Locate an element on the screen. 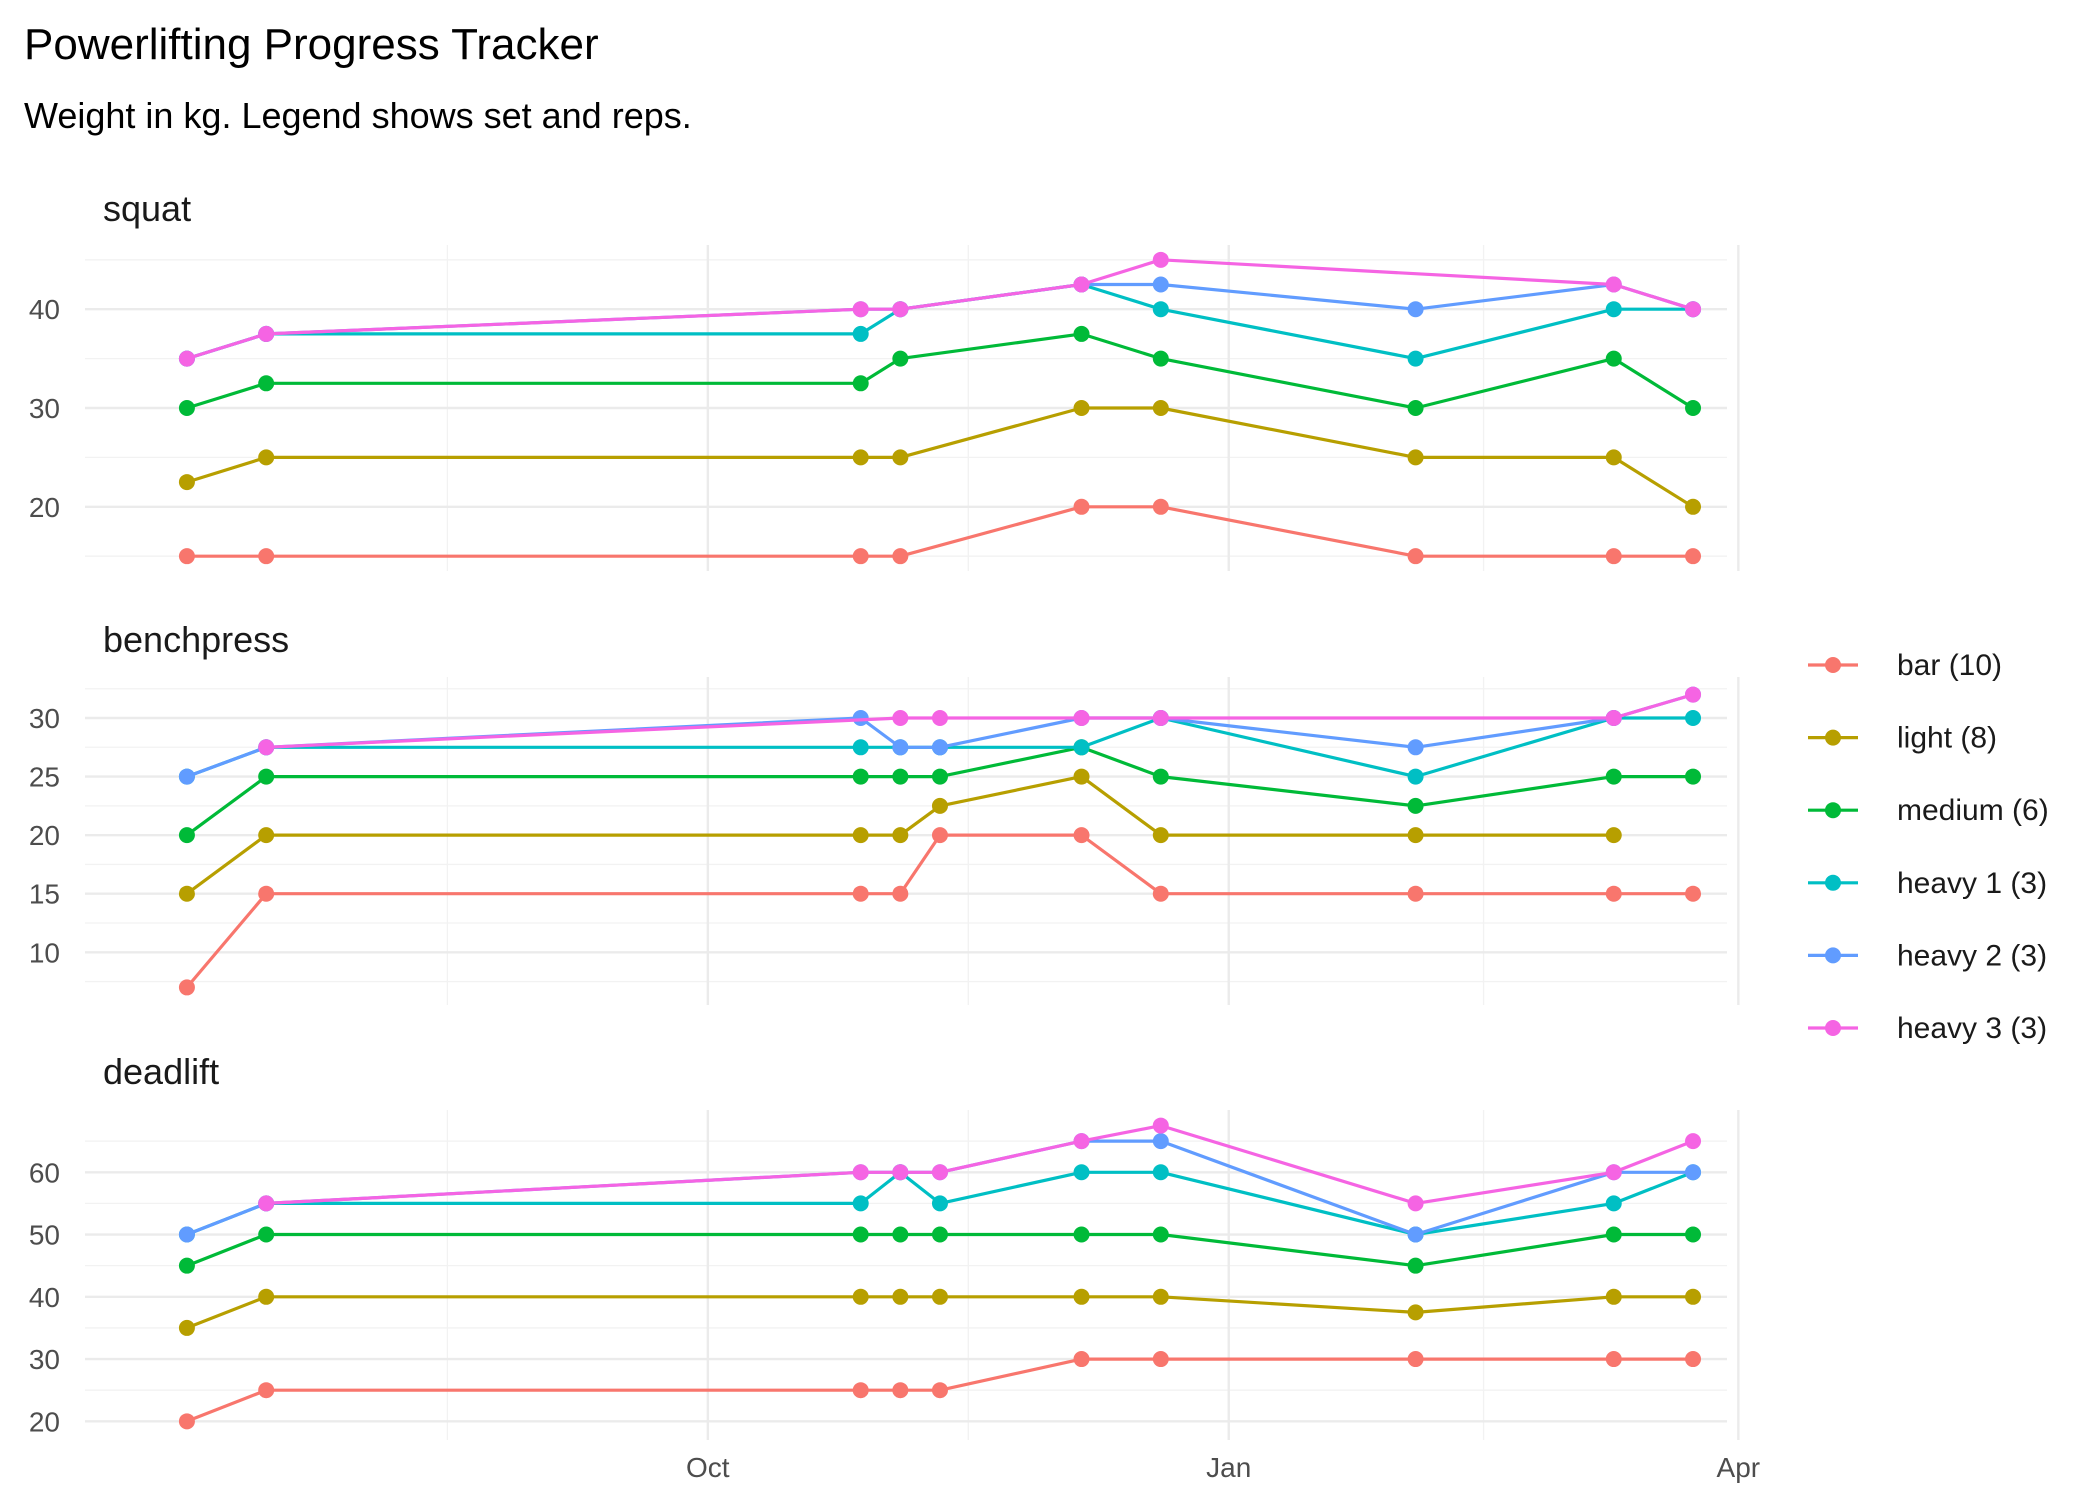  facet-title-squat: squat is located at coordinates (147, 208).